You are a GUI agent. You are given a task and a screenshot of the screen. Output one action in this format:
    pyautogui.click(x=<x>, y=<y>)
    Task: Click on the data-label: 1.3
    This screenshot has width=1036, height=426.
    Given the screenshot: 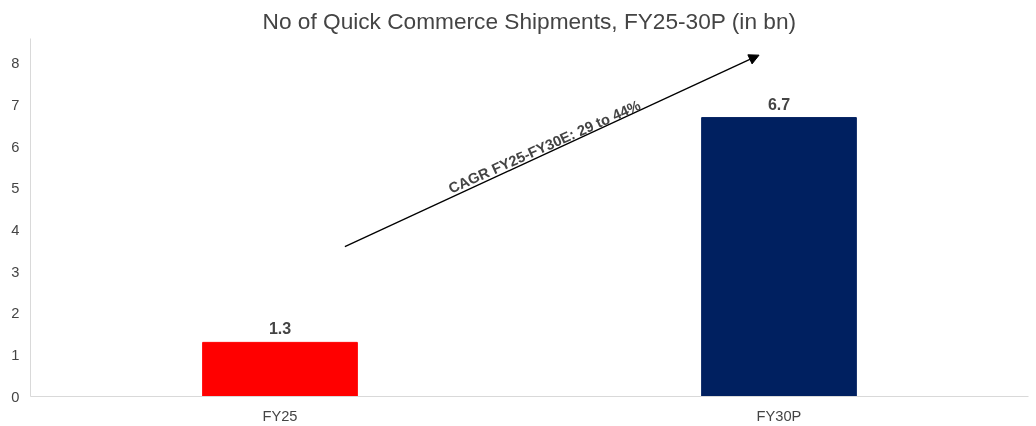 What is the action you would take?
    pyautogui.click(x=280, y=329)
    